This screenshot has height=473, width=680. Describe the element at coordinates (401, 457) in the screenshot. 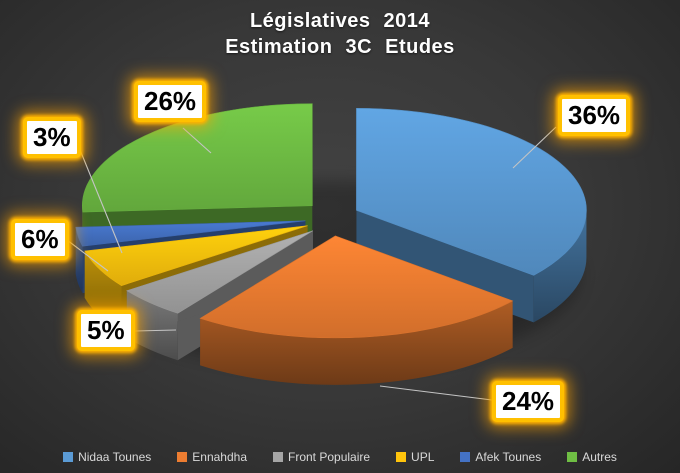

I see `legend-swatch-upl` at that location.